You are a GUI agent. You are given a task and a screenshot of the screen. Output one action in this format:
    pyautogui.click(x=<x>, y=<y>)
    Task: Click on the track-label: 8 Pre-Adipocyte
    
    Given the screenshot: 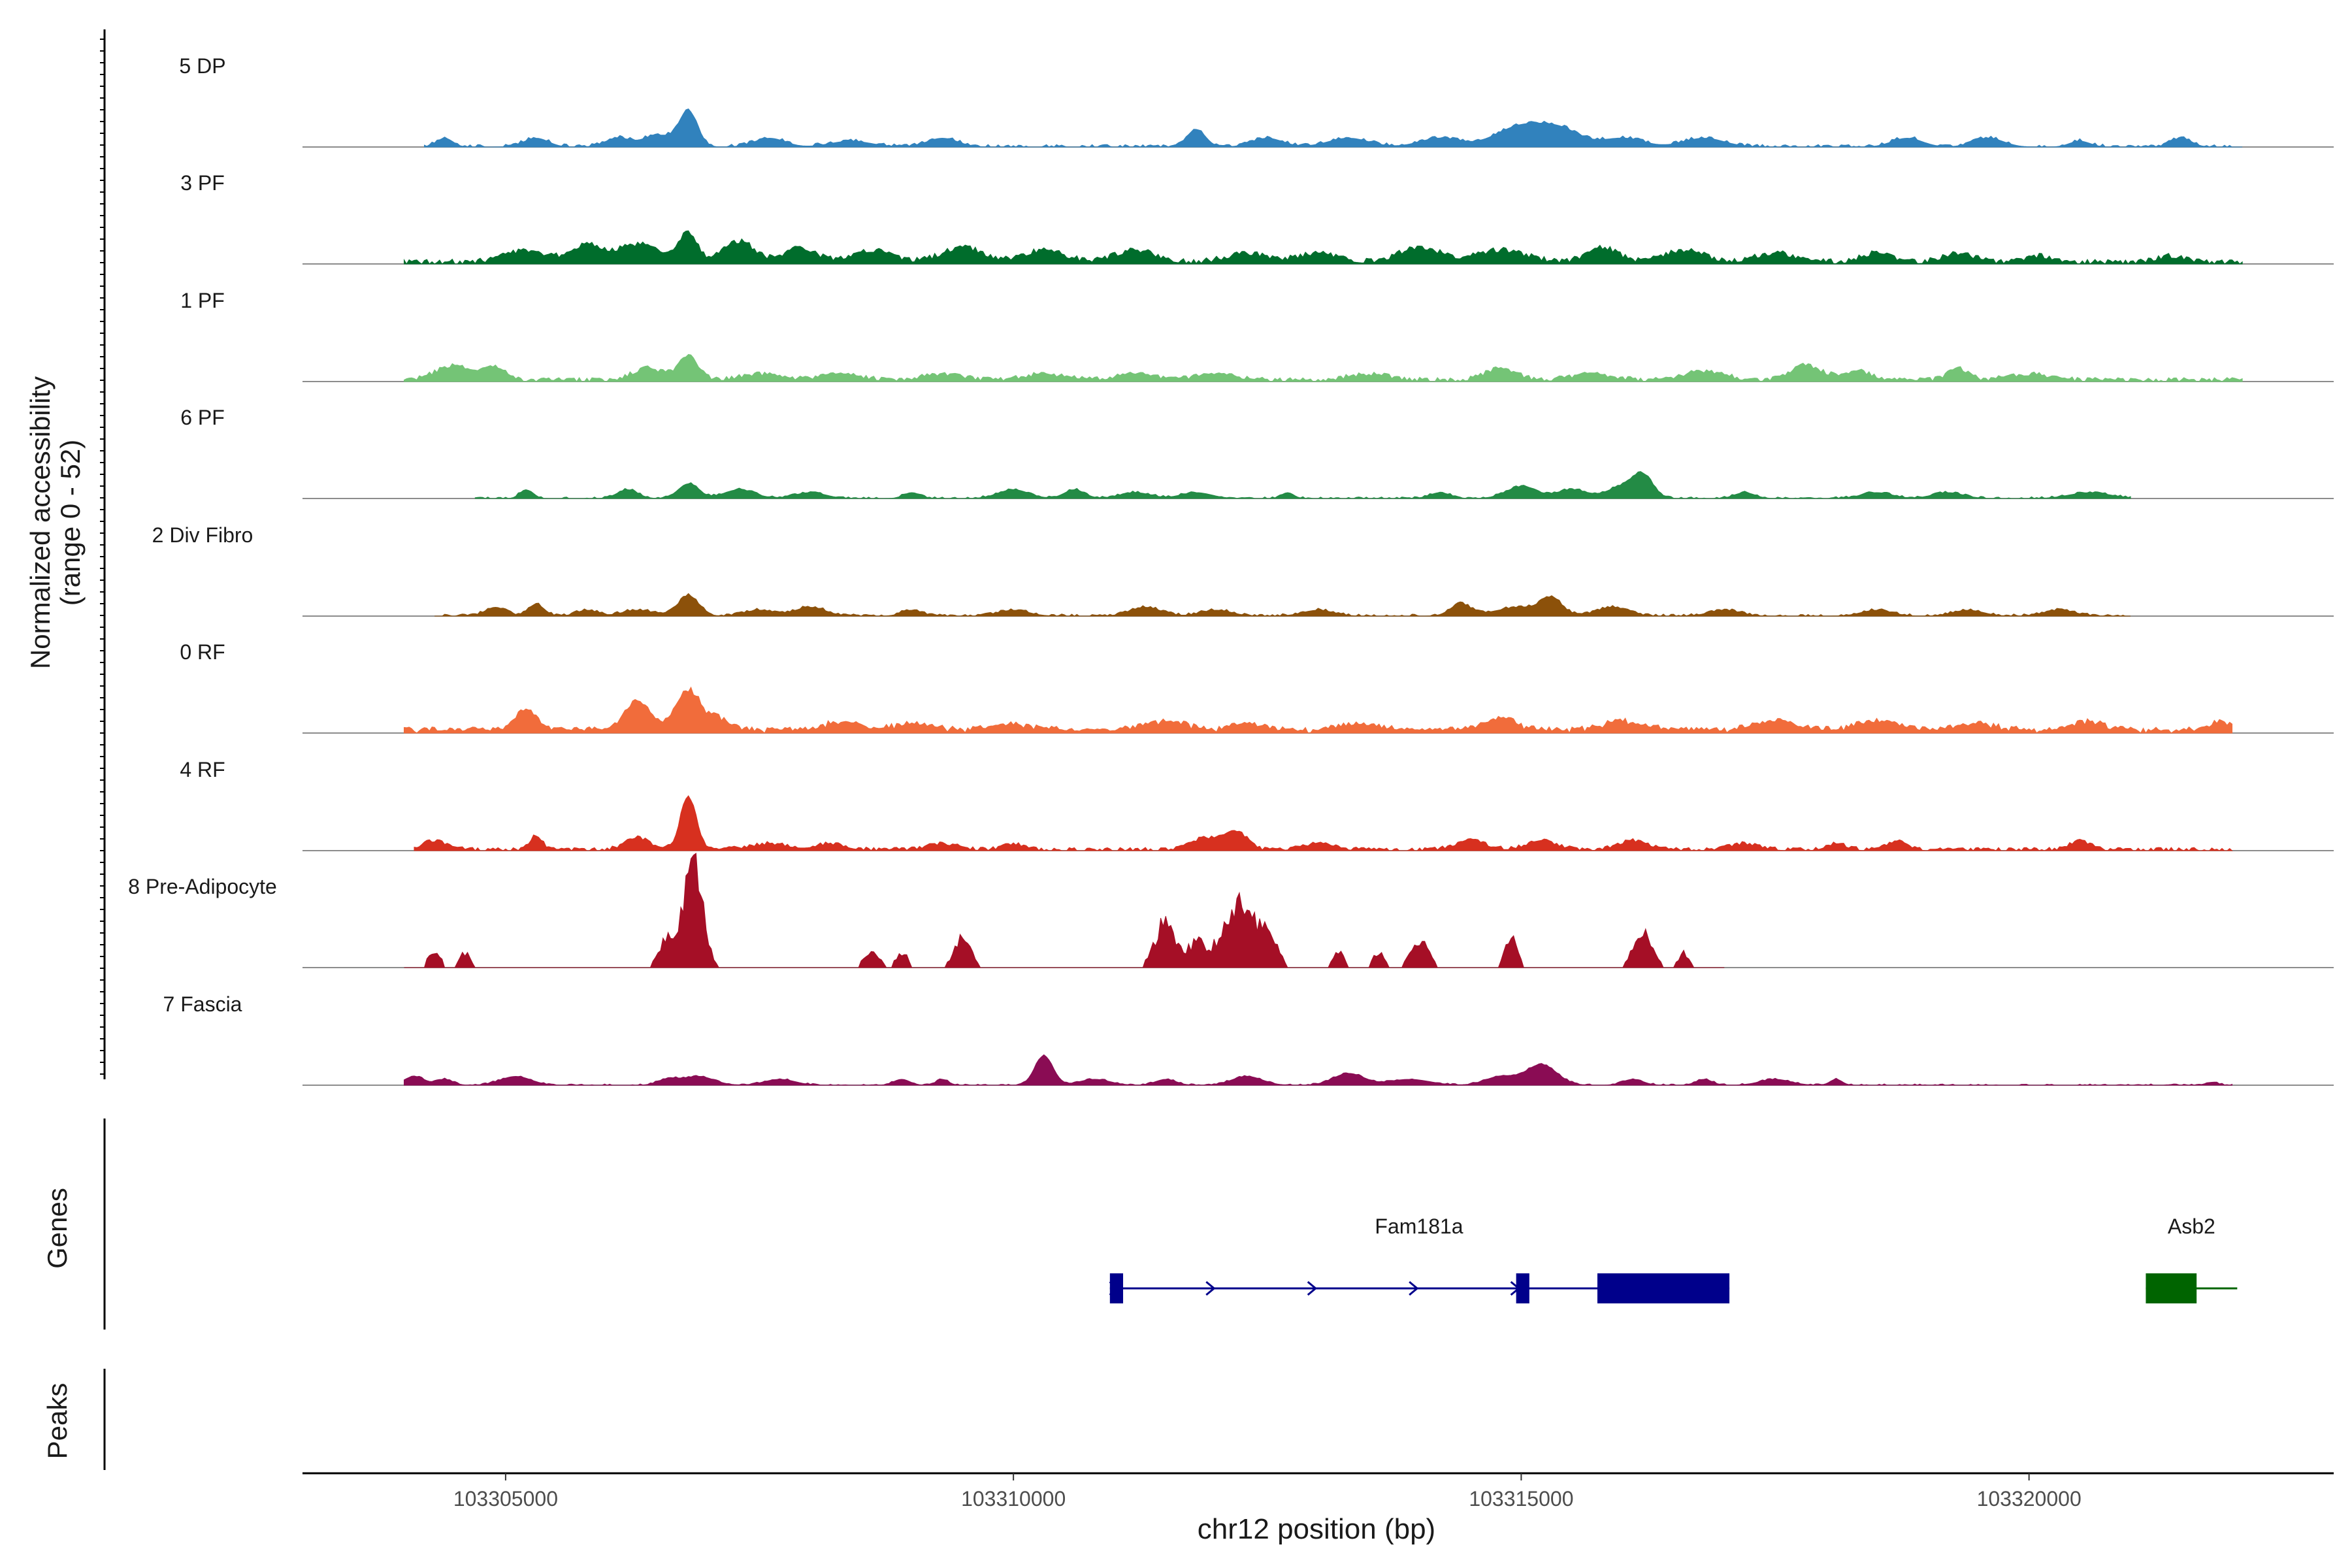 What is the action you would take?
    pyautogui.click(x=202, y=886)
    